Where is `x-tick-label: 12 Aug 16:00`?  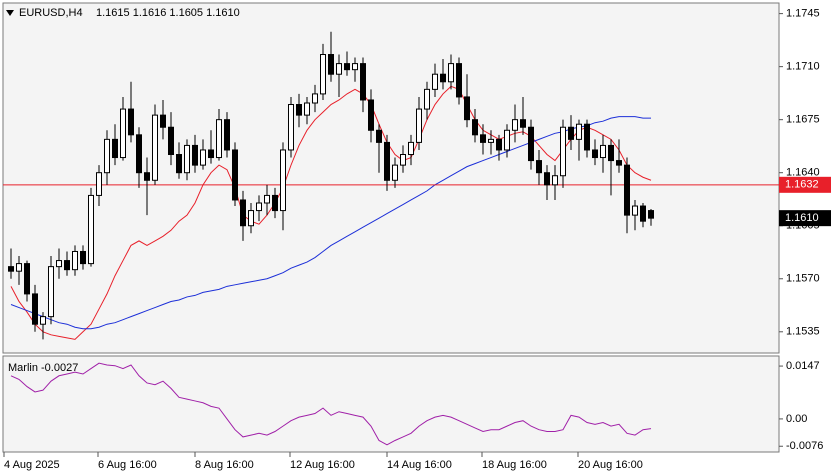 x-tick-label: 12 Aug 16:00 is located at coordinates (322, 465).